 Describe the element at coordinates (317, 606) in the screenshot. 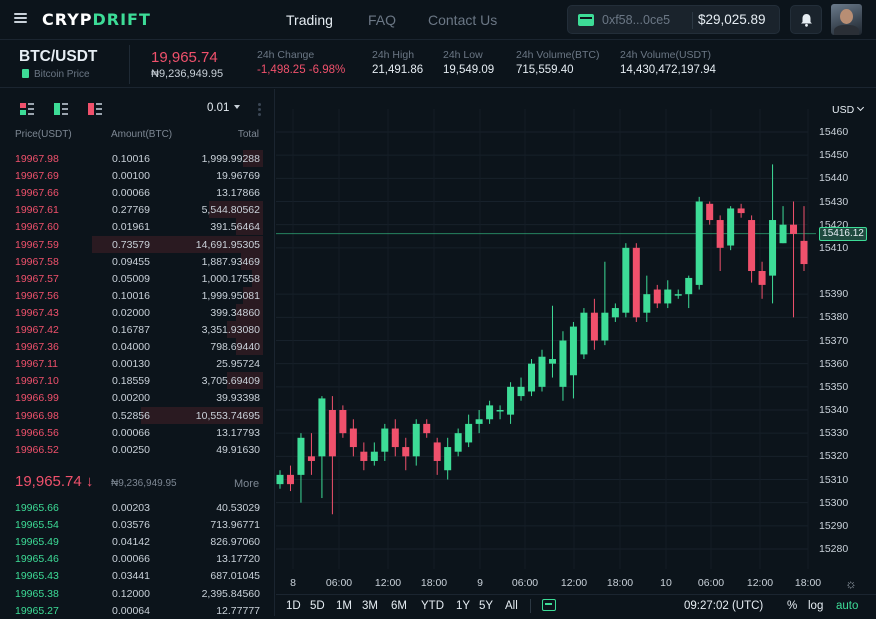

I see `range-button-5d: 5D` at that location.